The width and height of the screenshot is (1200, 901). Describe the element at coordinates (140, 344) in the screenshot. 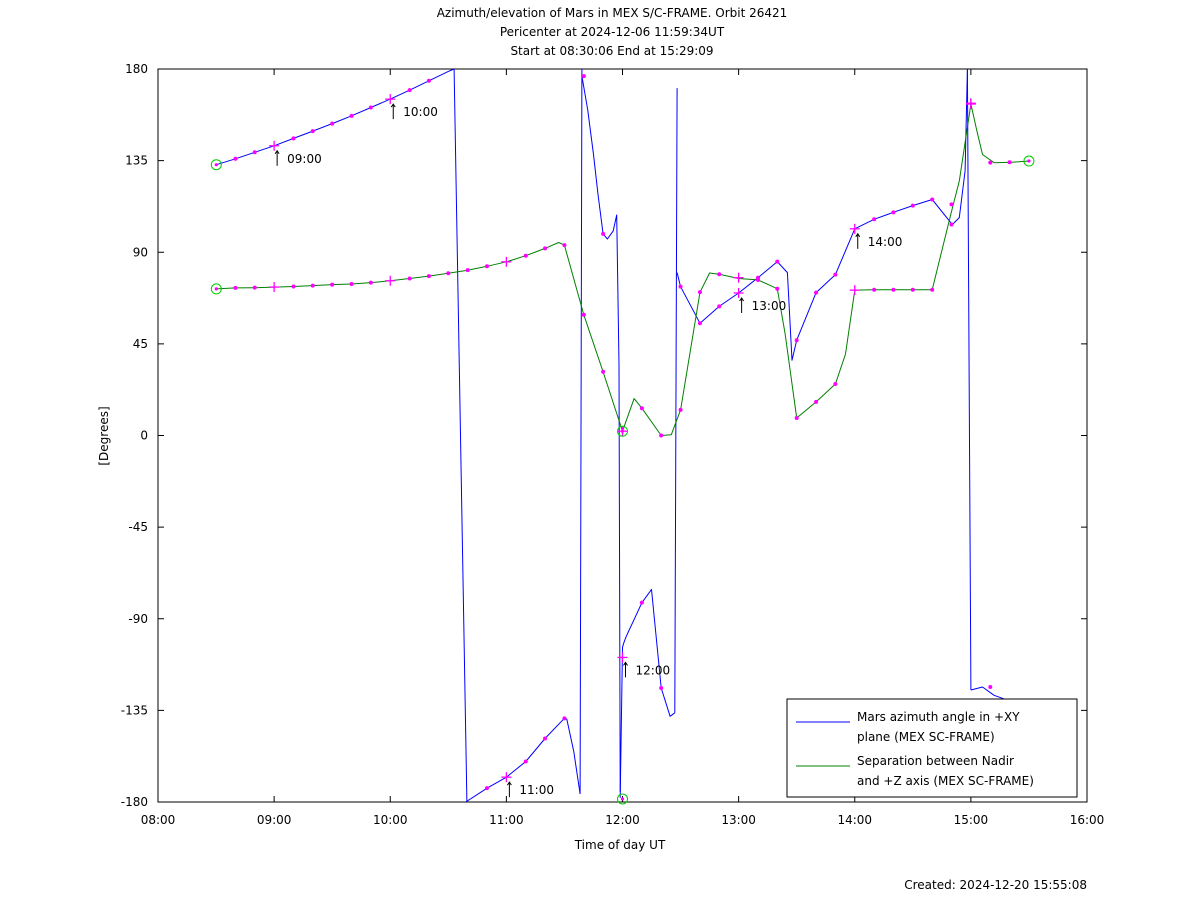

I see `y-tick-label: 45` at that location.